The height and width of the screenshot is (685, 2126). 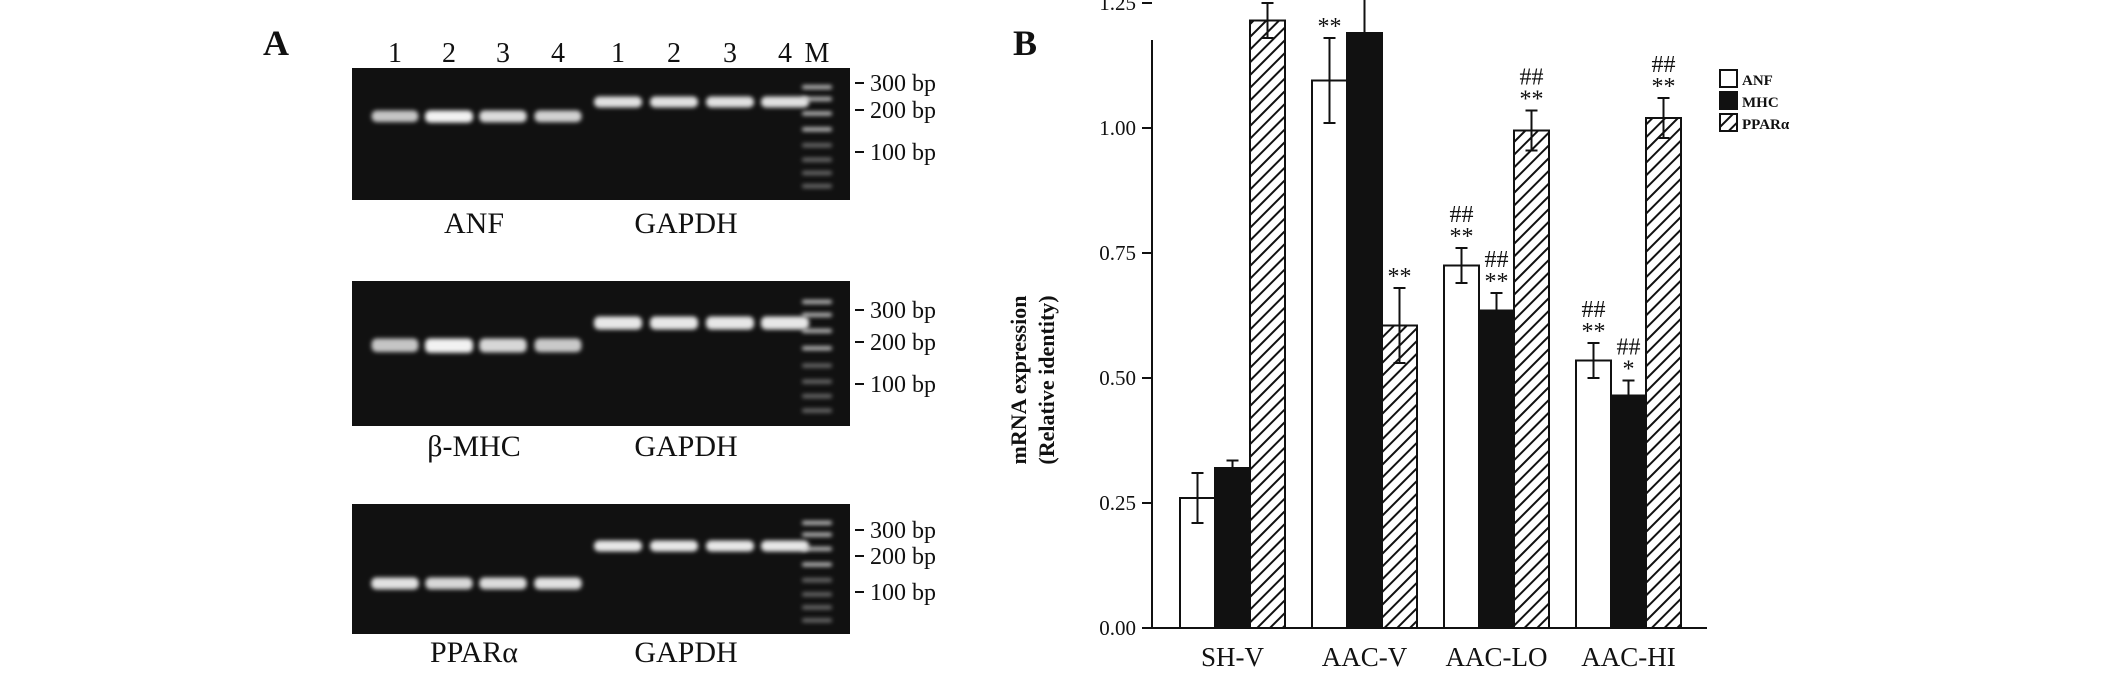 What do you see at coordinates (1117, 7) in the screenshot?
I see `y-tick-label: 1.25` at bounding box center [1117, 7].